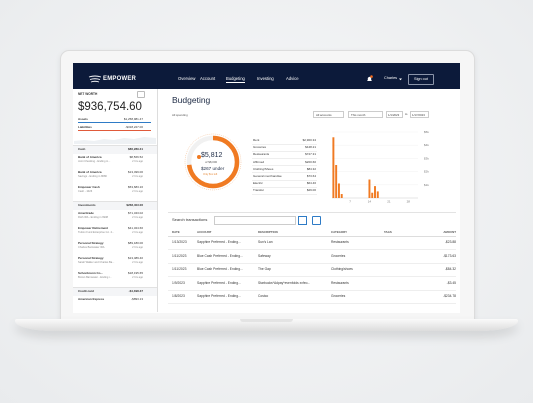  I want to click on category-amount: $73.64, so click(311, 176).